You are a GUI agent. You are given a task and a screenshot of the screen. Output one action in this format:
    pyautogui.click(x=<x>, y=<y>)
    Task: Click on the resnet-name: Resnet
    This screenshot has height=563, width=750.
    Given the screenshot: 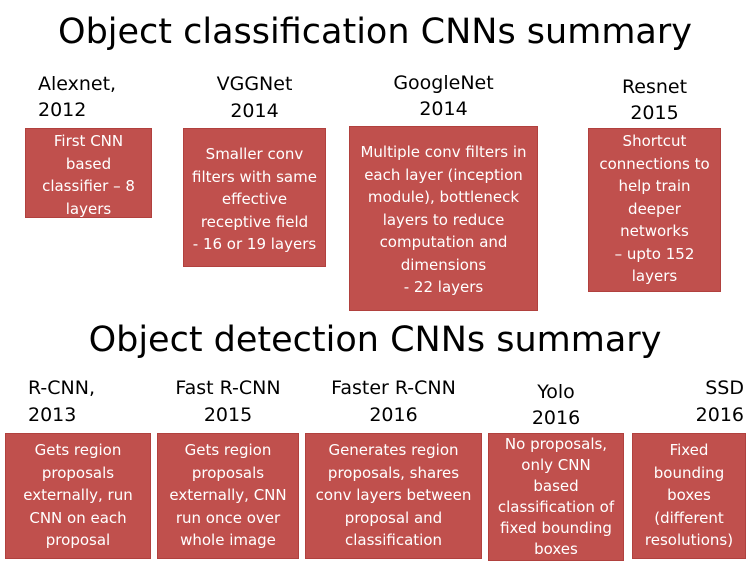 What is the action you would take?
    pyautogui.click(x=654, y=87)
    